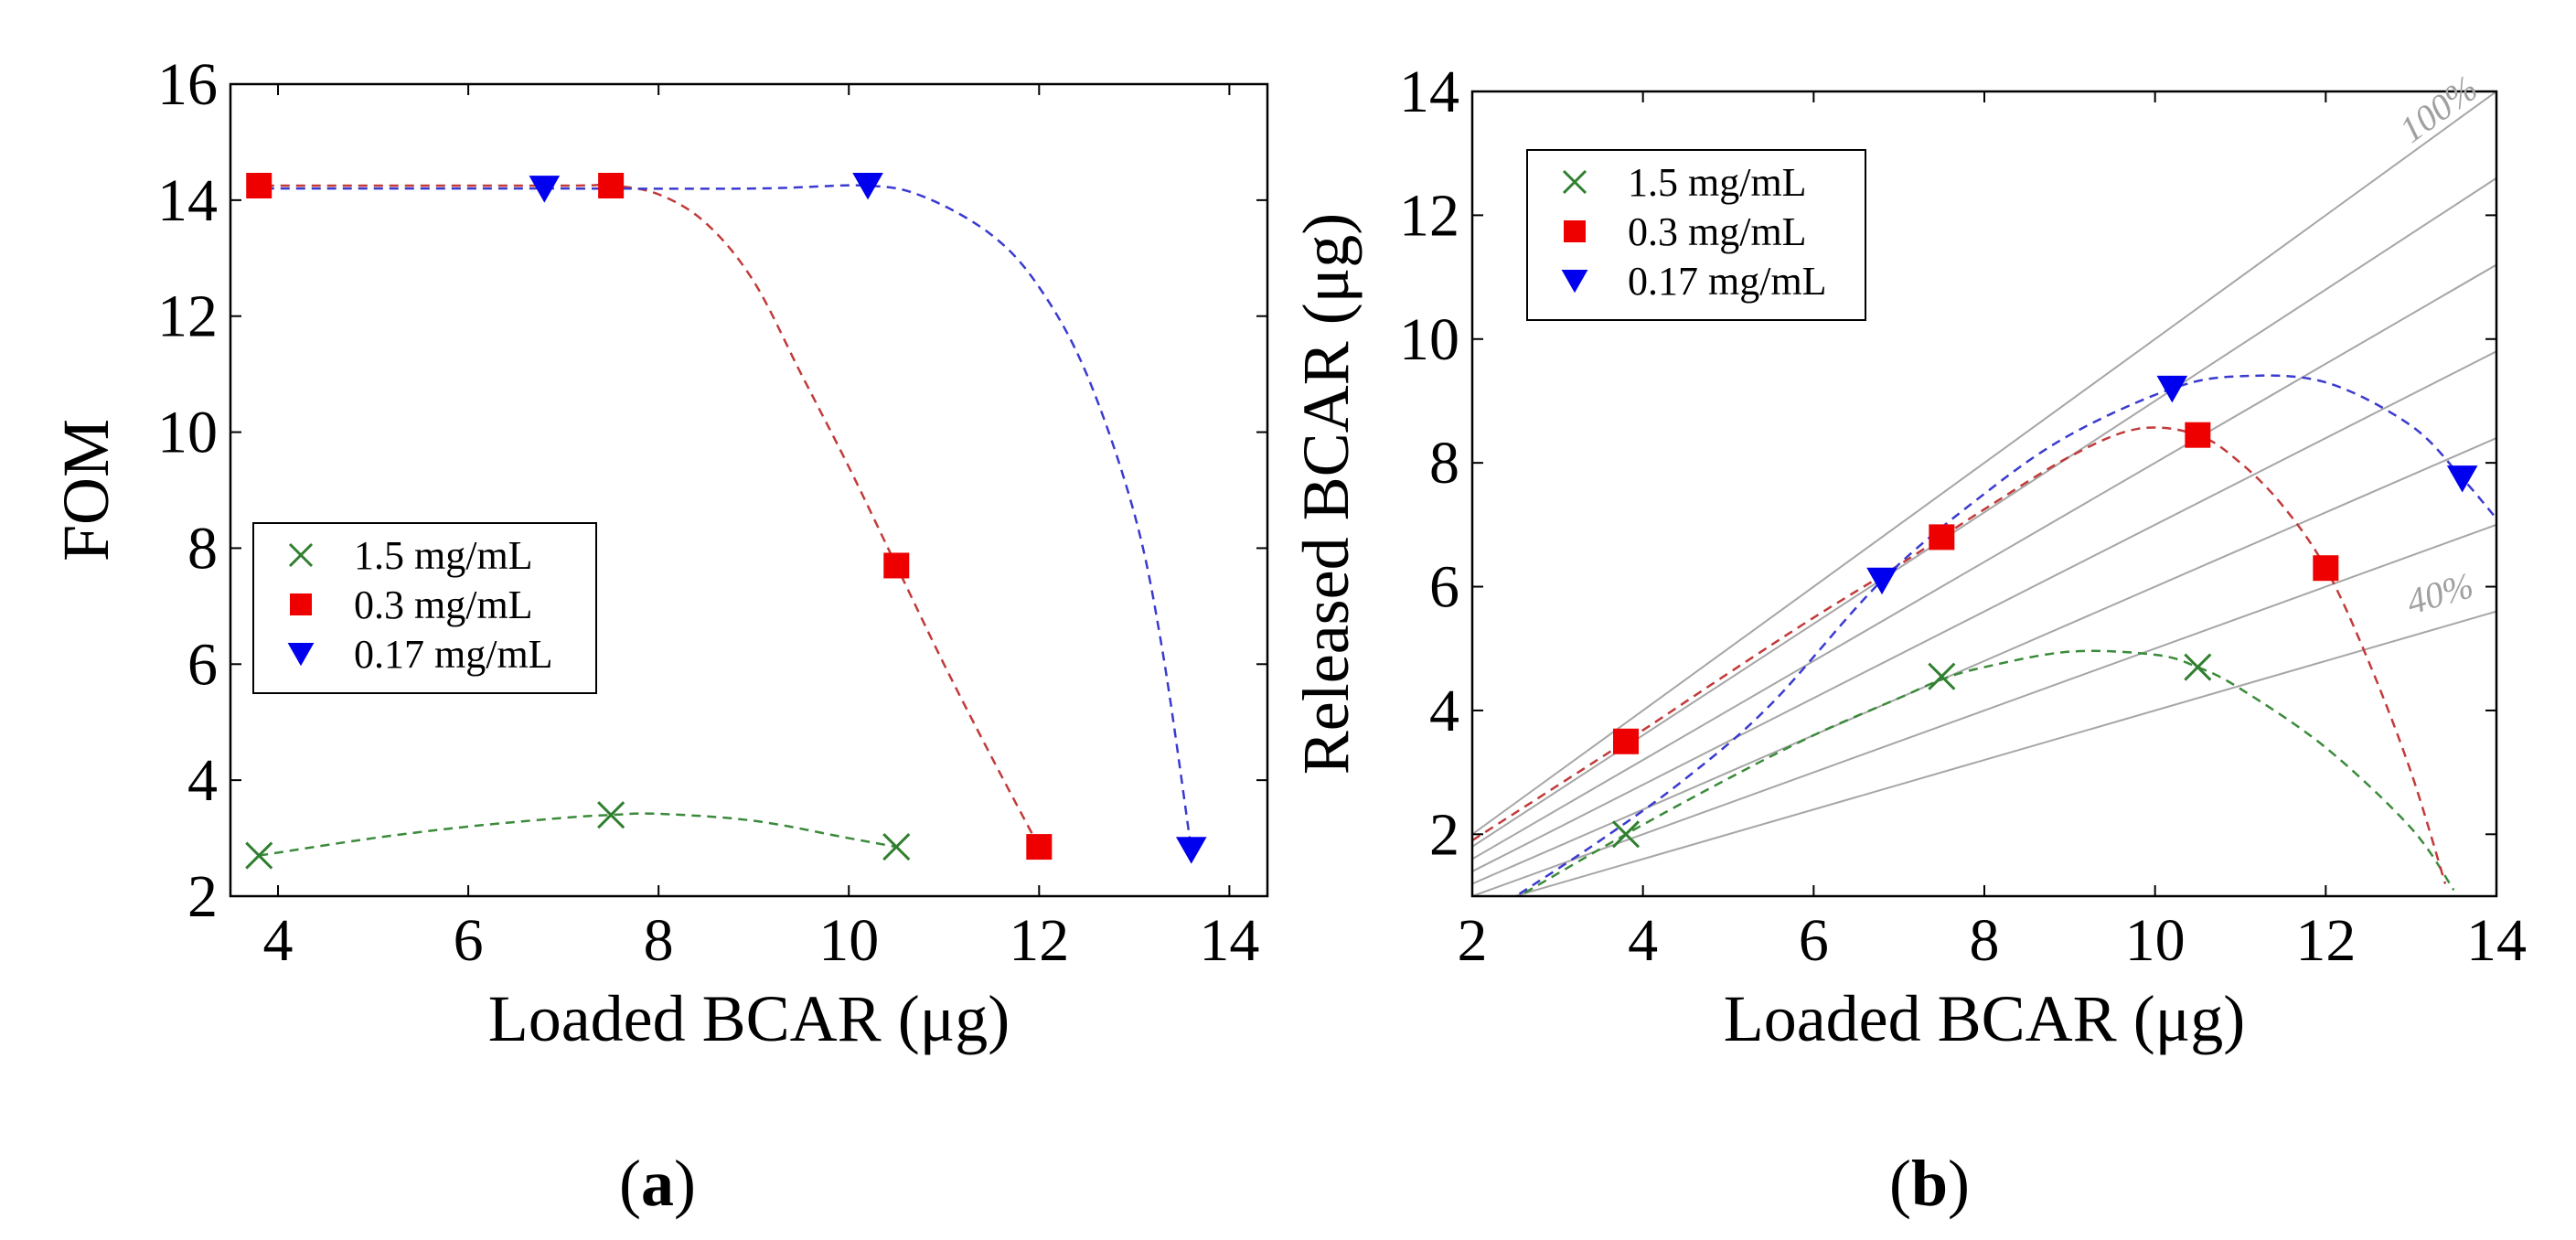 Image resolution: width=2576 pixels, height=1240 pixels. What do you see at coordinates (749, 1018) in the screenshot?
I see `panel-a-x-axis-label: Loaded BCAR (μg)` at bounding box center [749, 1018].